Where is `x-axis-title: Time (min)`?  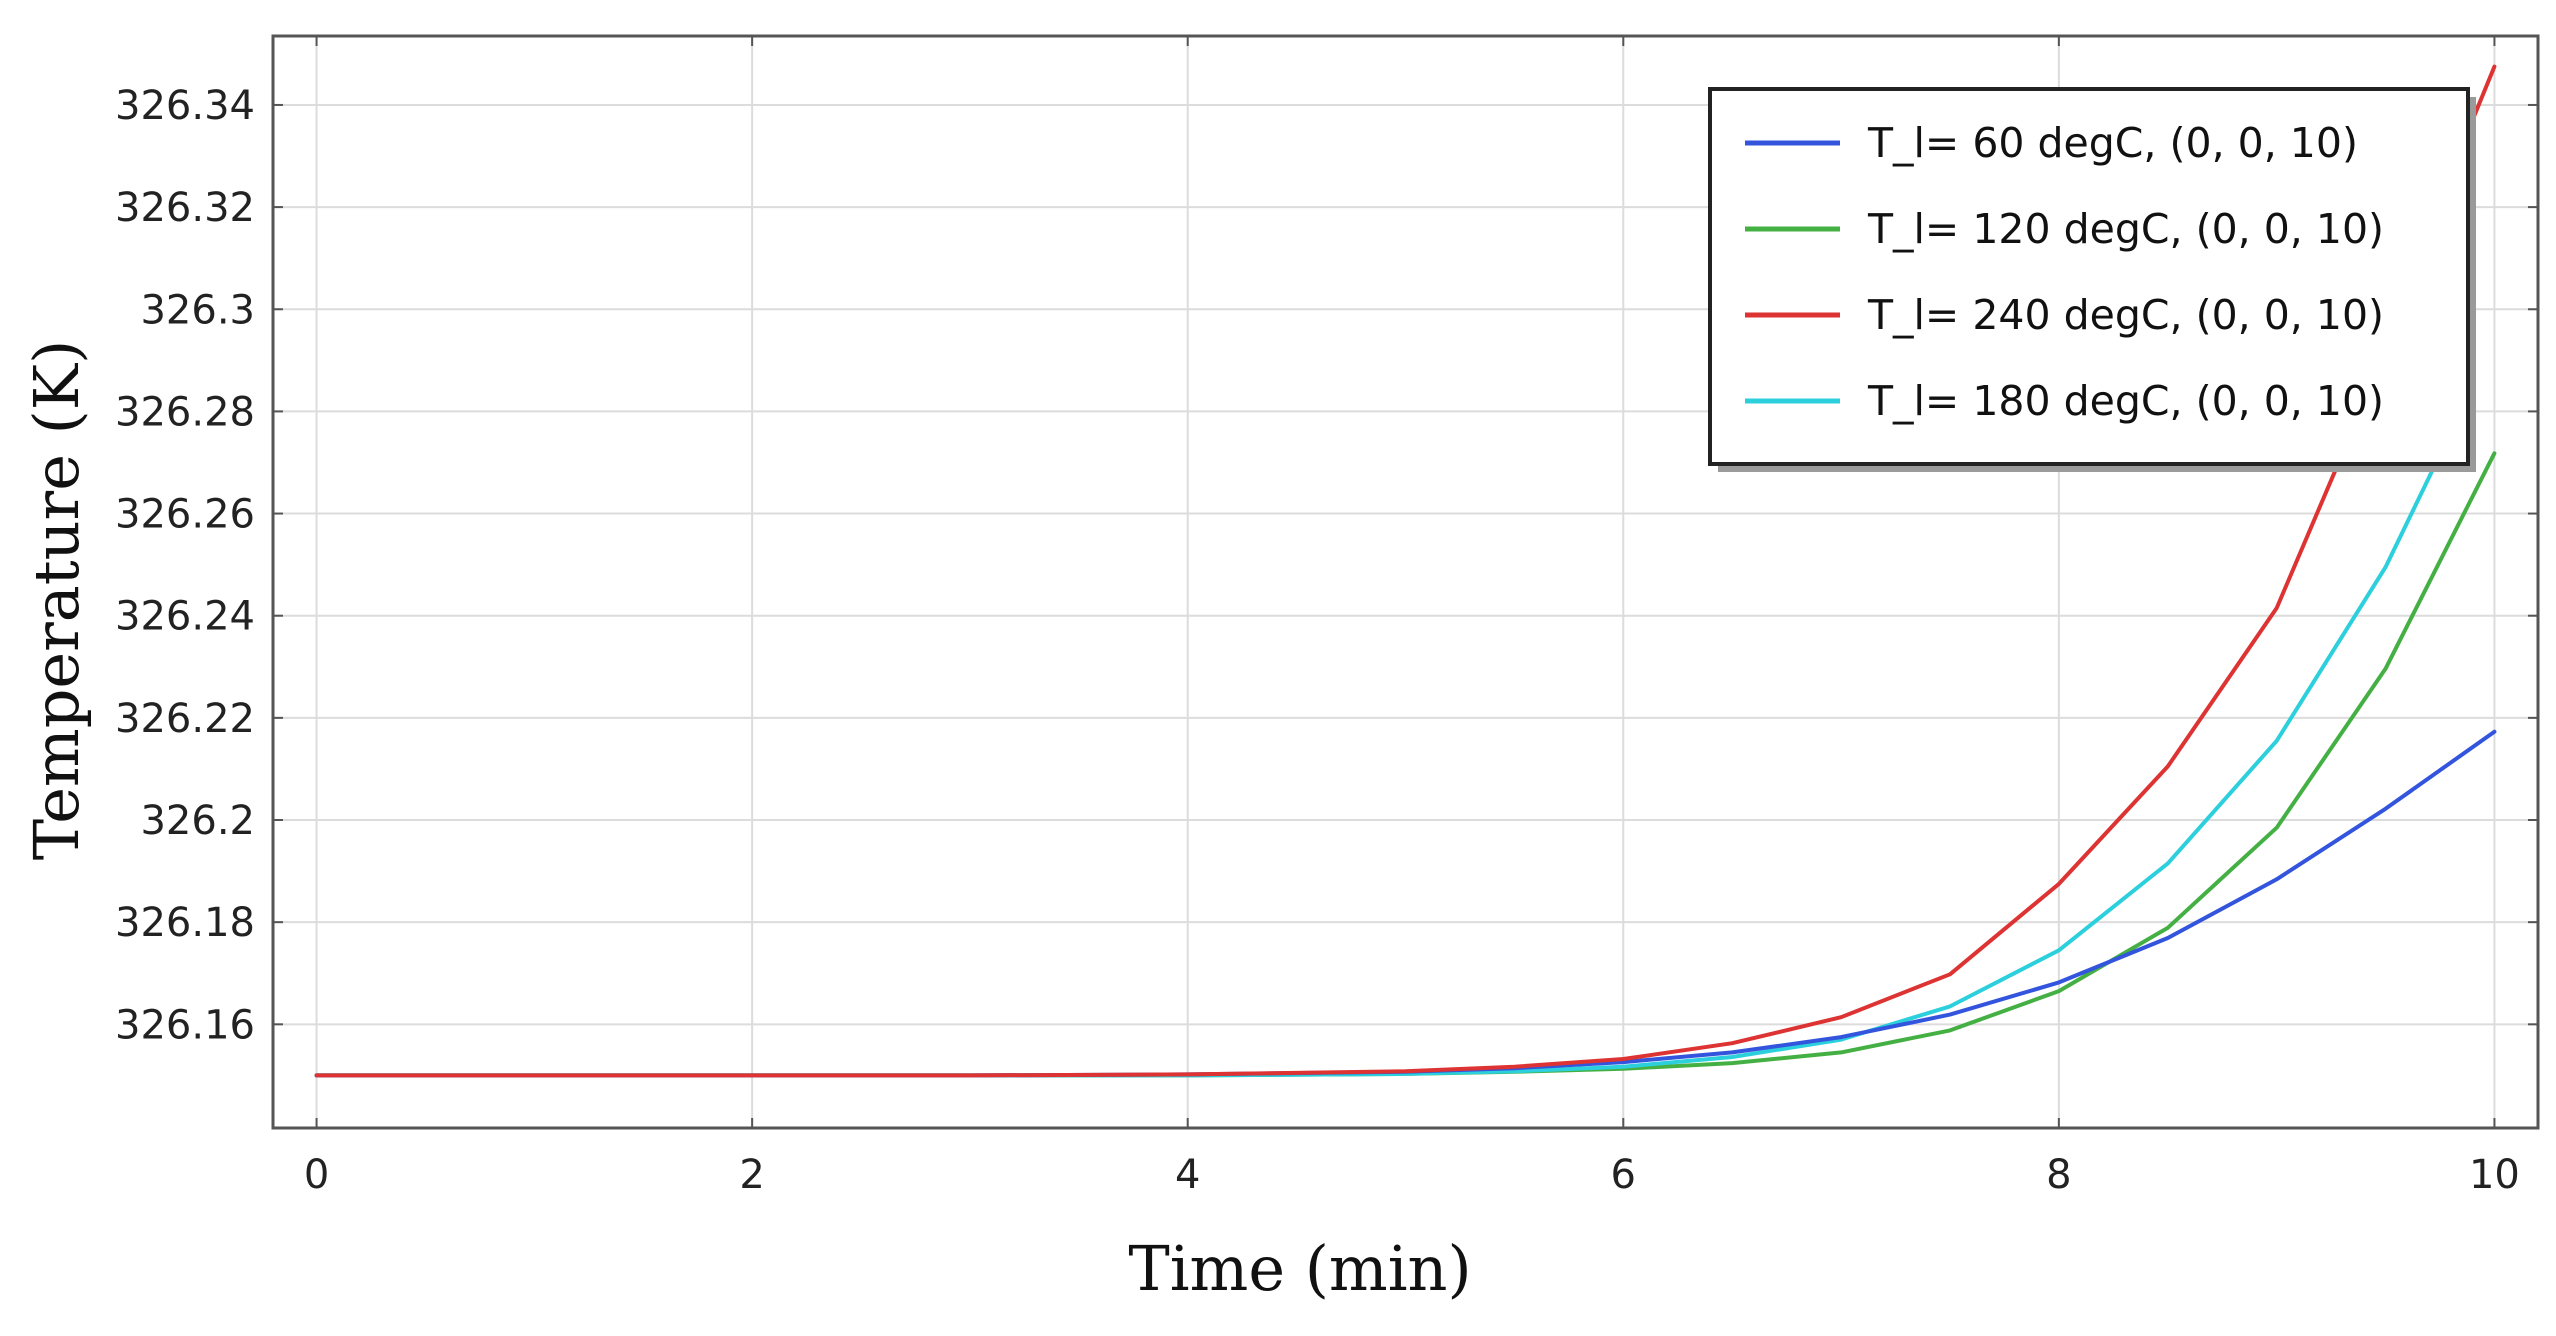
x-axis-title: Time (min) is located at coordinates (1299, 1268).